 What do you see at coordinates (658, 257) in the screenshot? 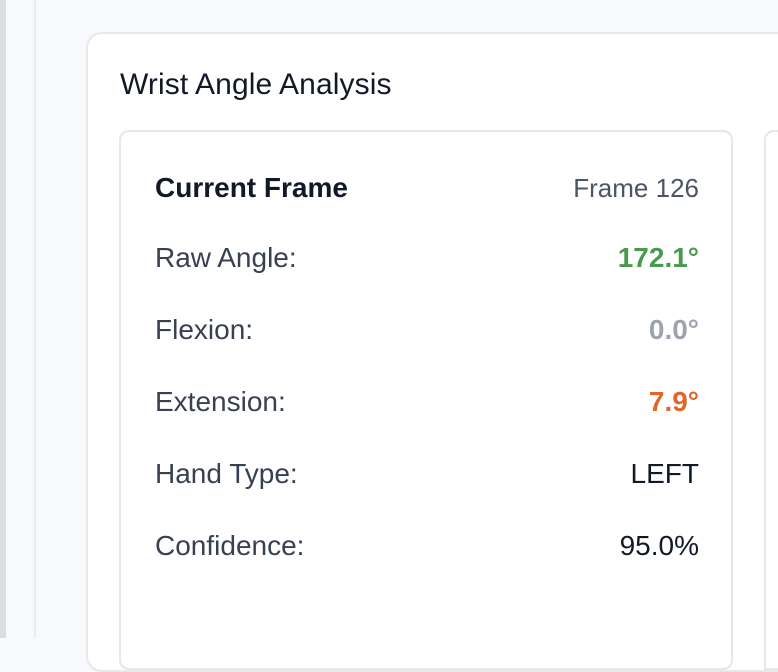
I see `raw-angle-value: 172.1°` at bounding box center [658, 257].